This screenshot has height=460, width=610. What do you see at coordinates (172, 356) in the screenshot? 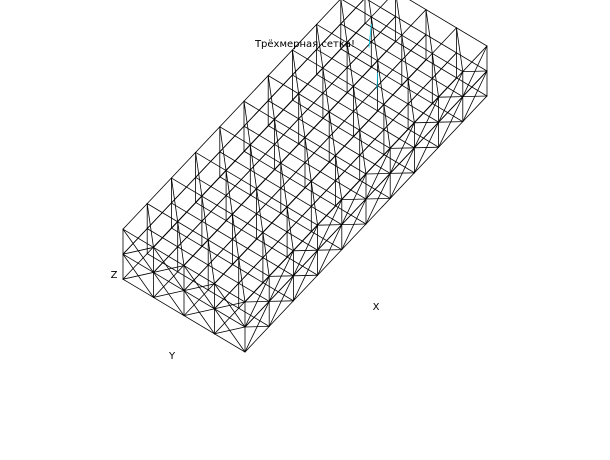
I see `y-axis-label: Y` at bounding box center [172, 356].